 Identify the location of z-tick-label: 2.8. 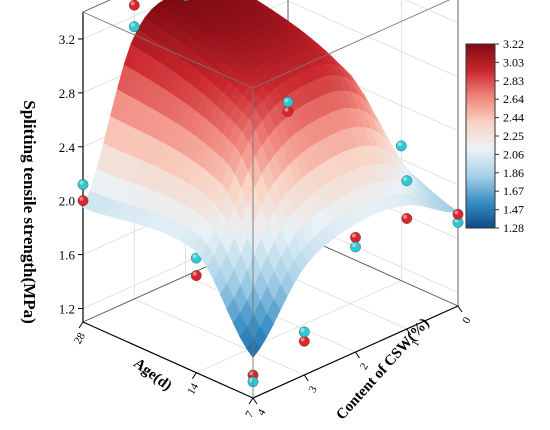
(67, 93).